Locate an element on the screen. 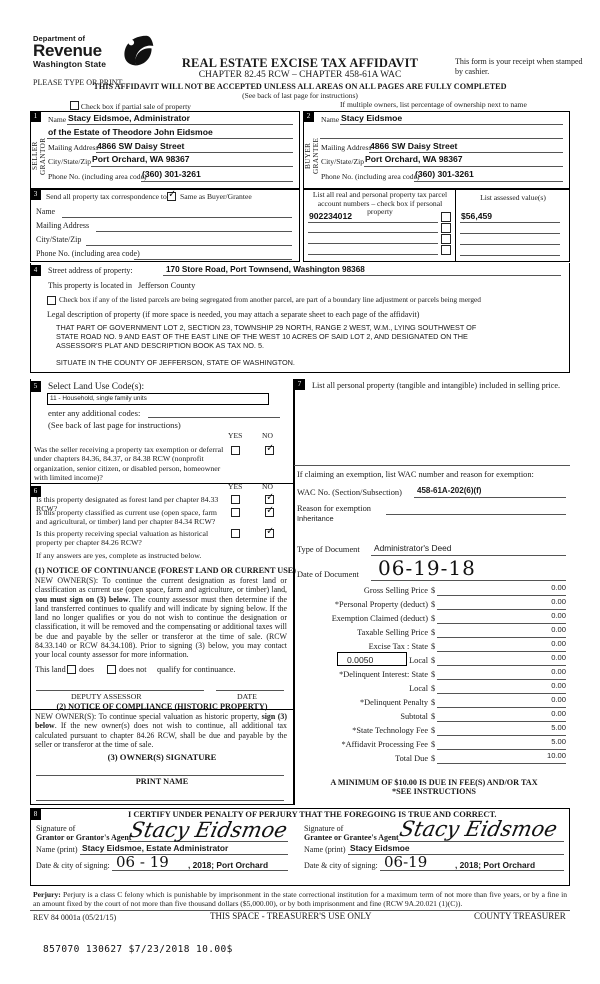 This screenshot has width=600, height=984. buyer-mailing-value: 4866 SW Daisy Street is located at coordinates (414, 146).